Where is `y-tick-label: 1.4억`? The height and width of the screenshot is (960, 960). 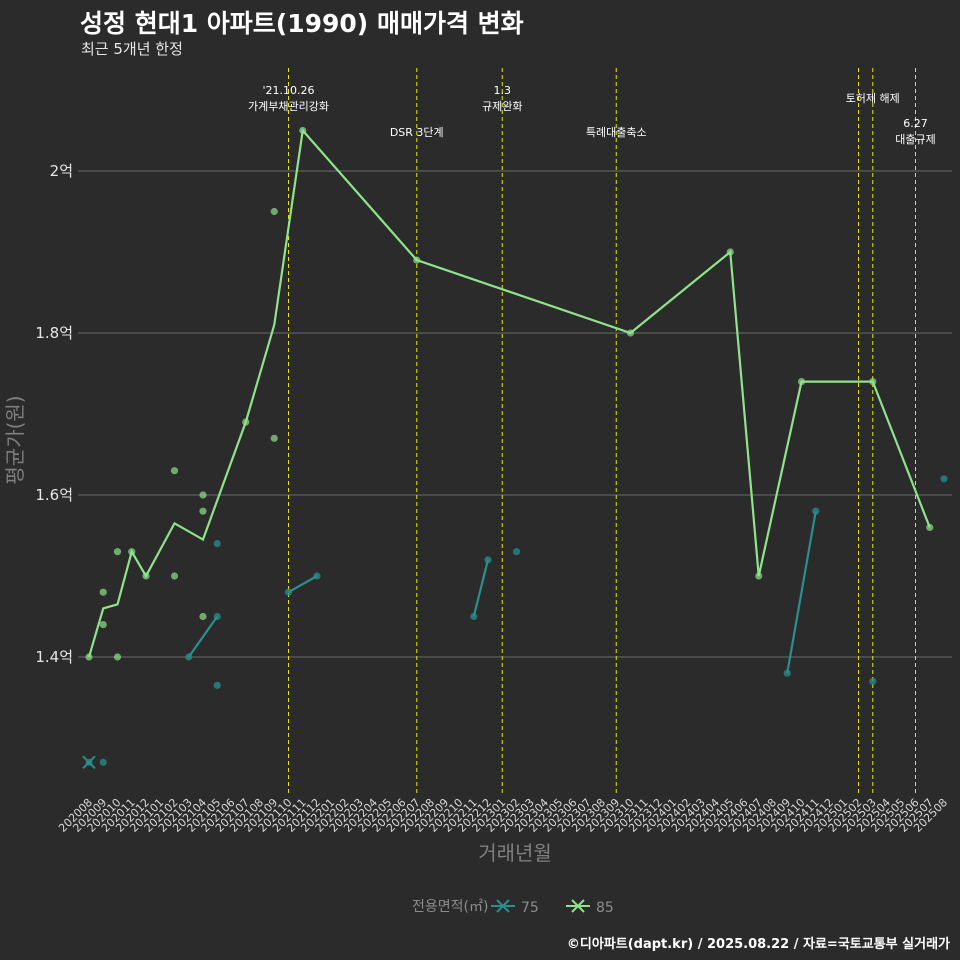 y-tick-label: 1.4억 is located at coordinates (54, 657).